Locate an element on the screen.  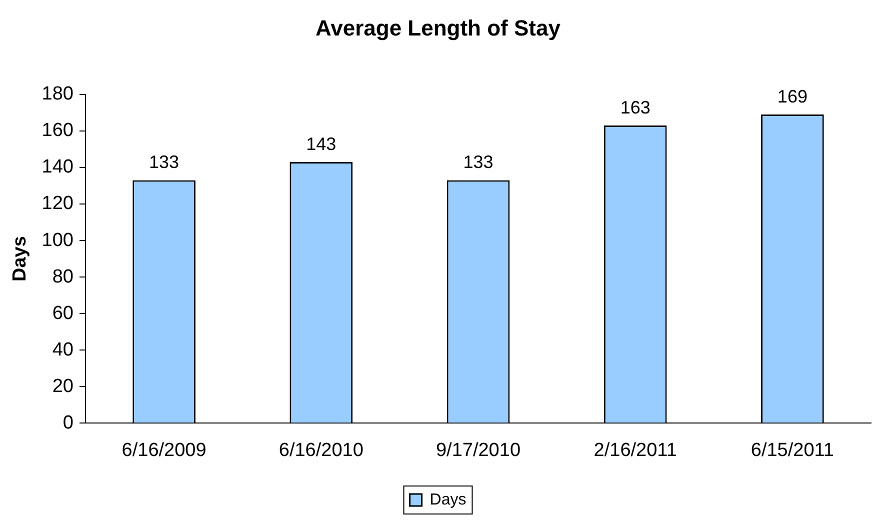
y-tick-label: 140 is located at coordinates (58, 167).